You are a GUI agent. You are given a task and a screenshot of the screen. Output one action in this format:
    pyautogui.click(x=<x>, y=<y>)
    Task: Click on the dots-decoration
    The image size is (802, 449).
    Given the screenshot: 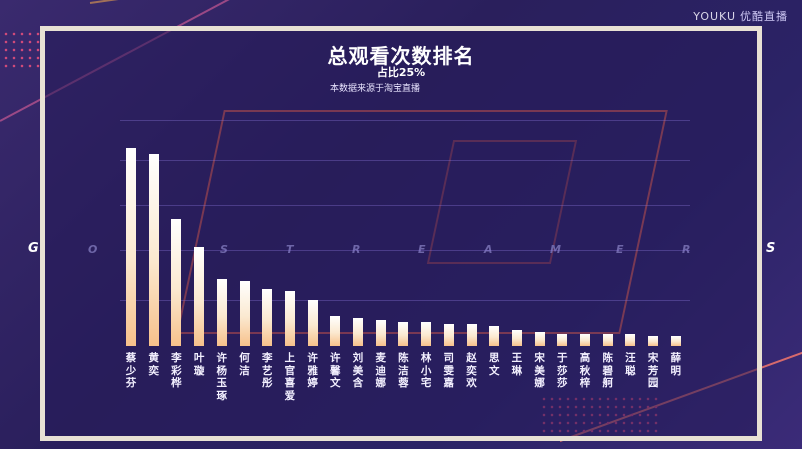 What is the action you would take?
    pyautogui.click(x=22, y=50)
    